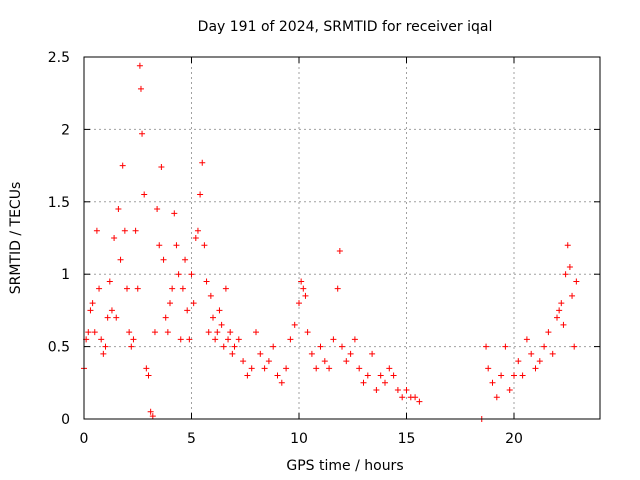  What do you see at coordinates (299, 439) in the screenshot?
I see `x-tick-label: 10` at bounding box center [299, 439].